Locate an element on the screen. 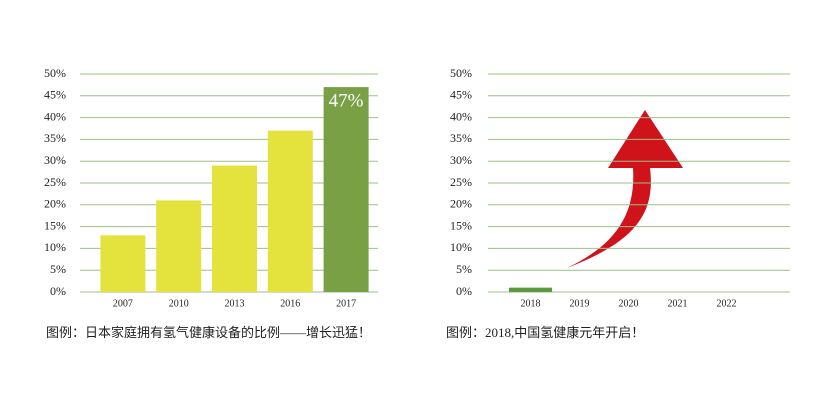 Image resolution: width=834 pixels, height=407 pixels. x-tick-label: 2020 is located at coordinates (629, 303).